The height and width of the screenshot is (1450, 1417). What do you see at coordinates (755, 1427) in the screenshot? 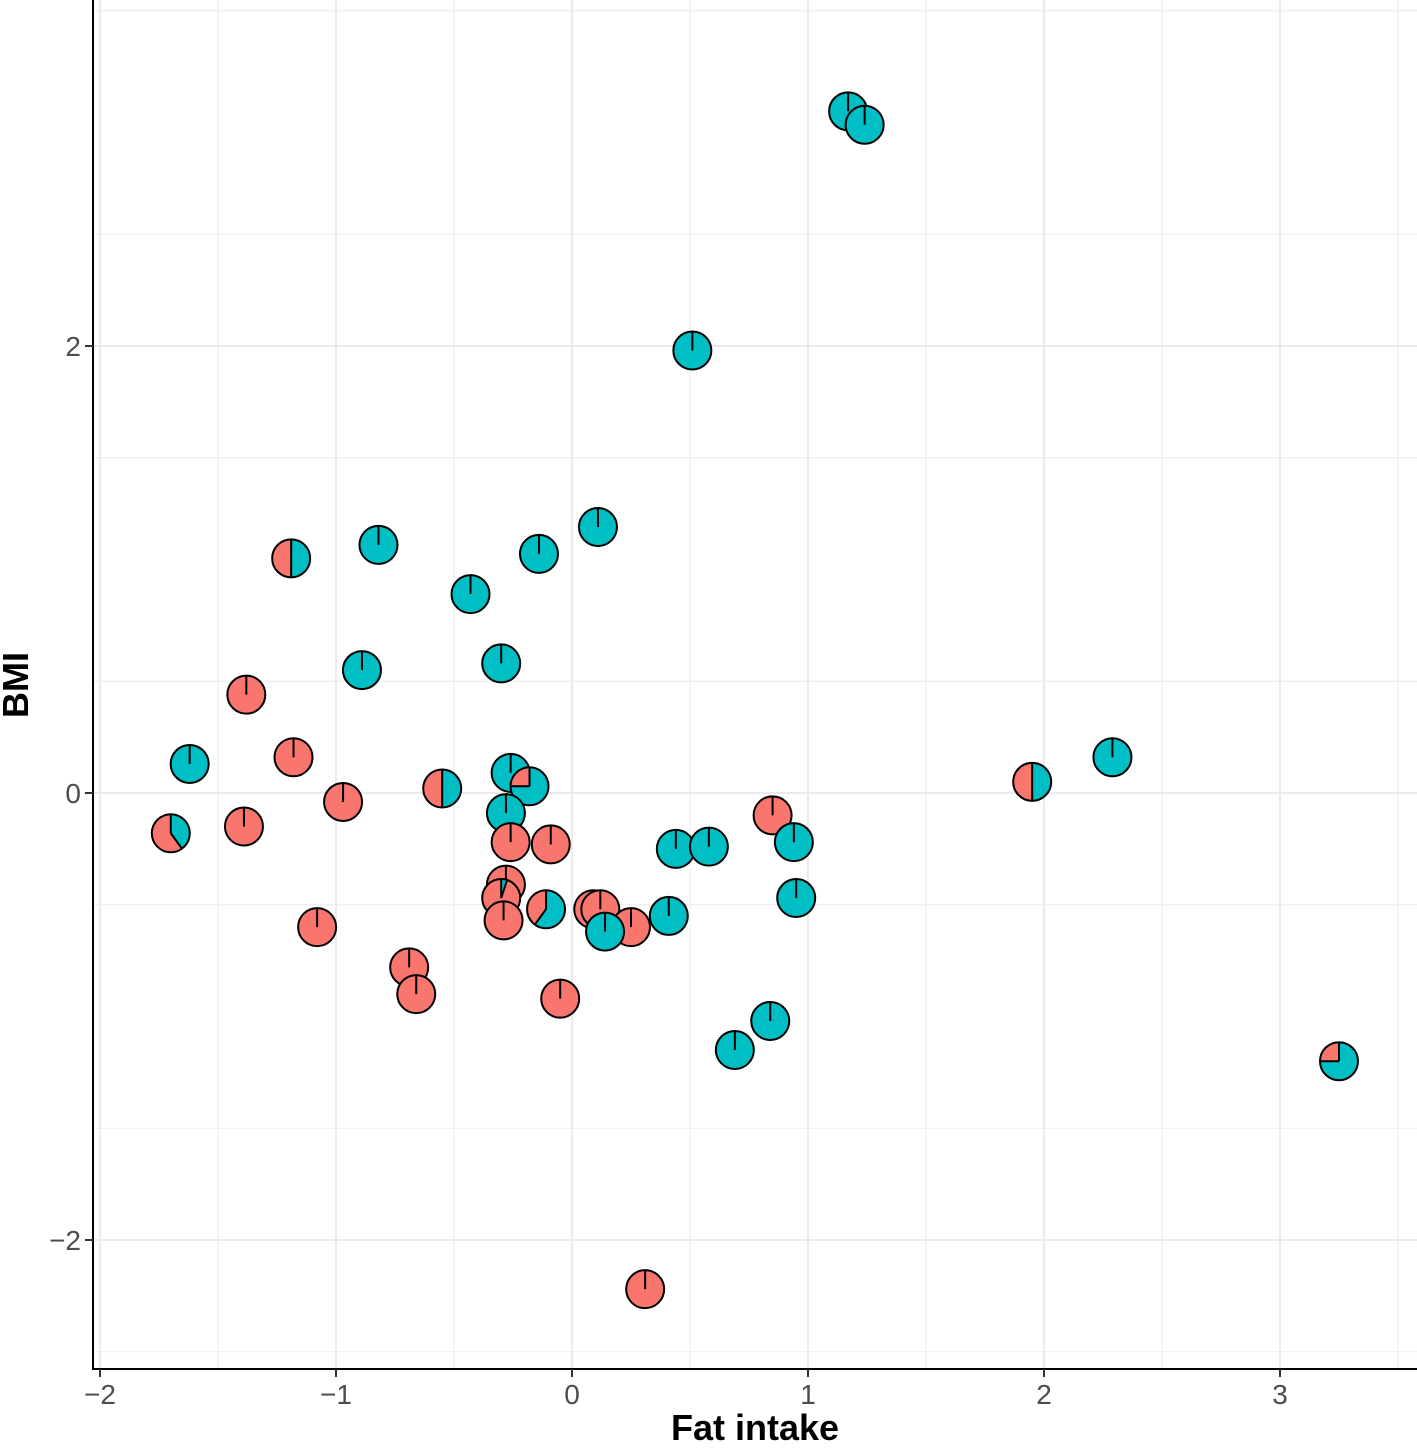
I see `x-axis-title: Fat intake` at bounding box center [755, 1427].